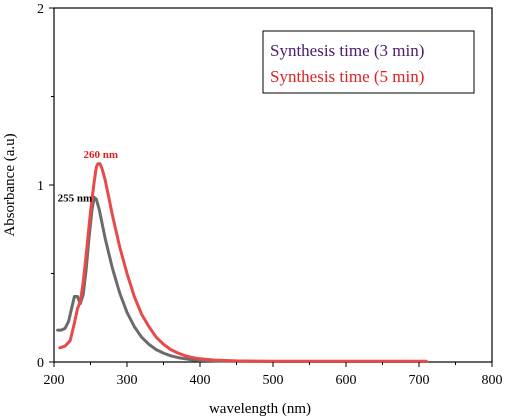 The height and width of the screenshot is (418, 507). I want to click on x-tick-label: 700, so click(419, 380).